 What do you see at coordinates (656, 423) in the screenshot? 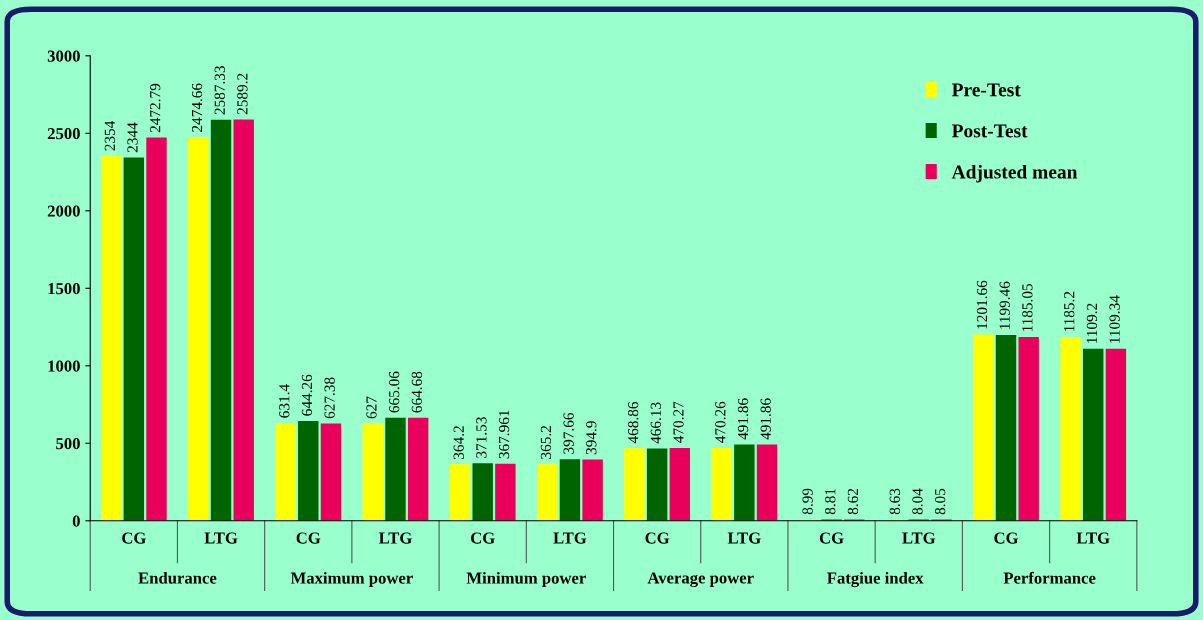
I see `data-label: 466.13` at bounding box center [656, 423].